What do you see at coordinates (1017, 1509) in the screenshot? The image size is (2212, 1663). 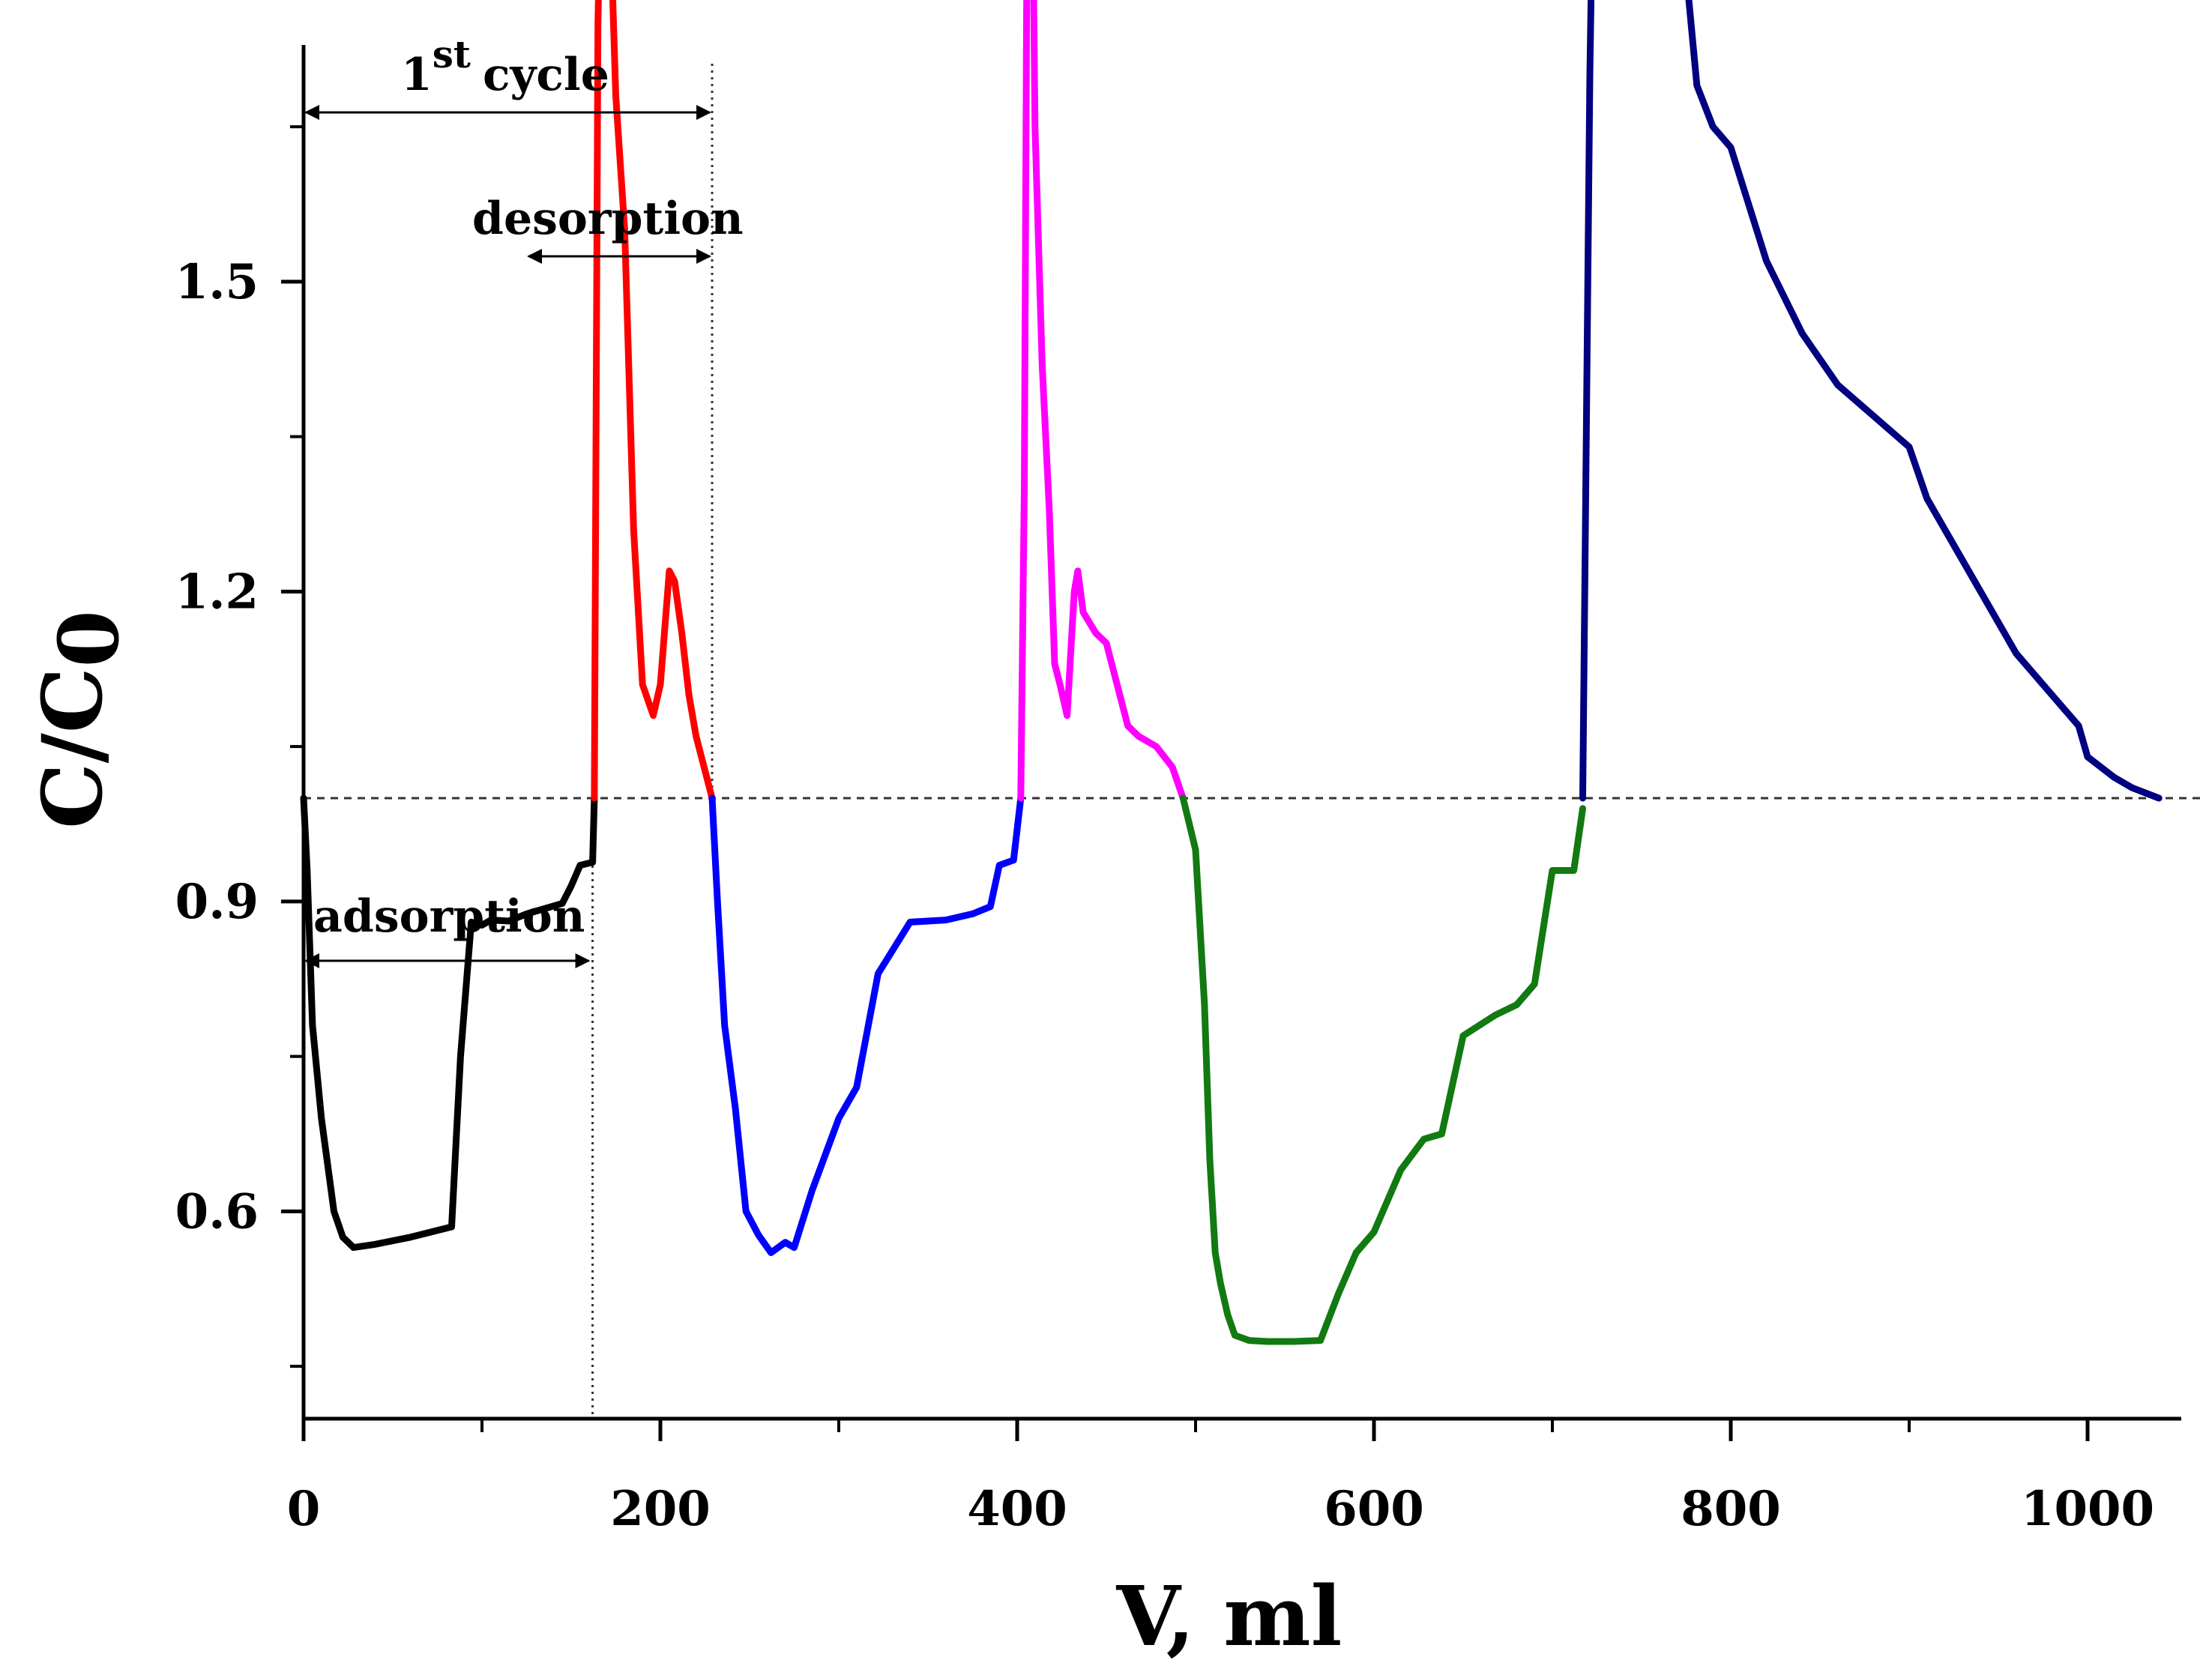 I see `x-tick-label: 400` at bounding box center [1017, 1509].